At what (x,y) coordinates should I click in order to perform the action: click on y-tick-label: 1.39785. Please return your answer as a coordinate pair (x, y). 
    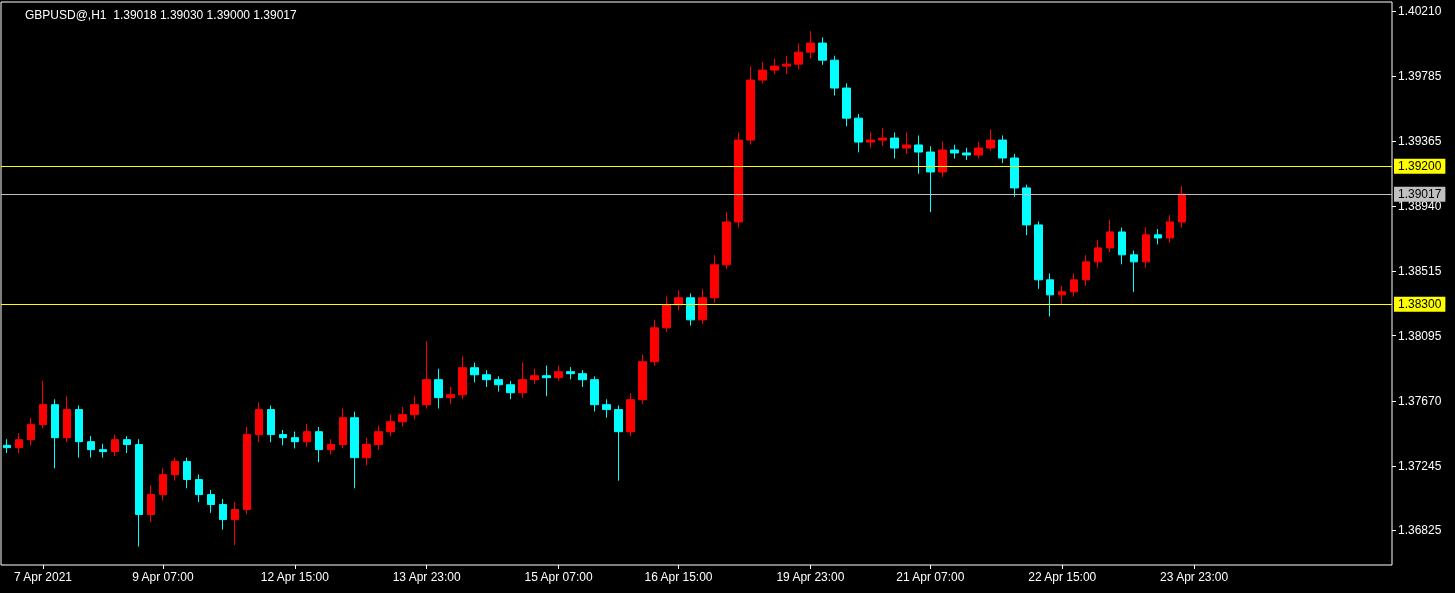
    Looking at the image, I should click on (1420, 76).